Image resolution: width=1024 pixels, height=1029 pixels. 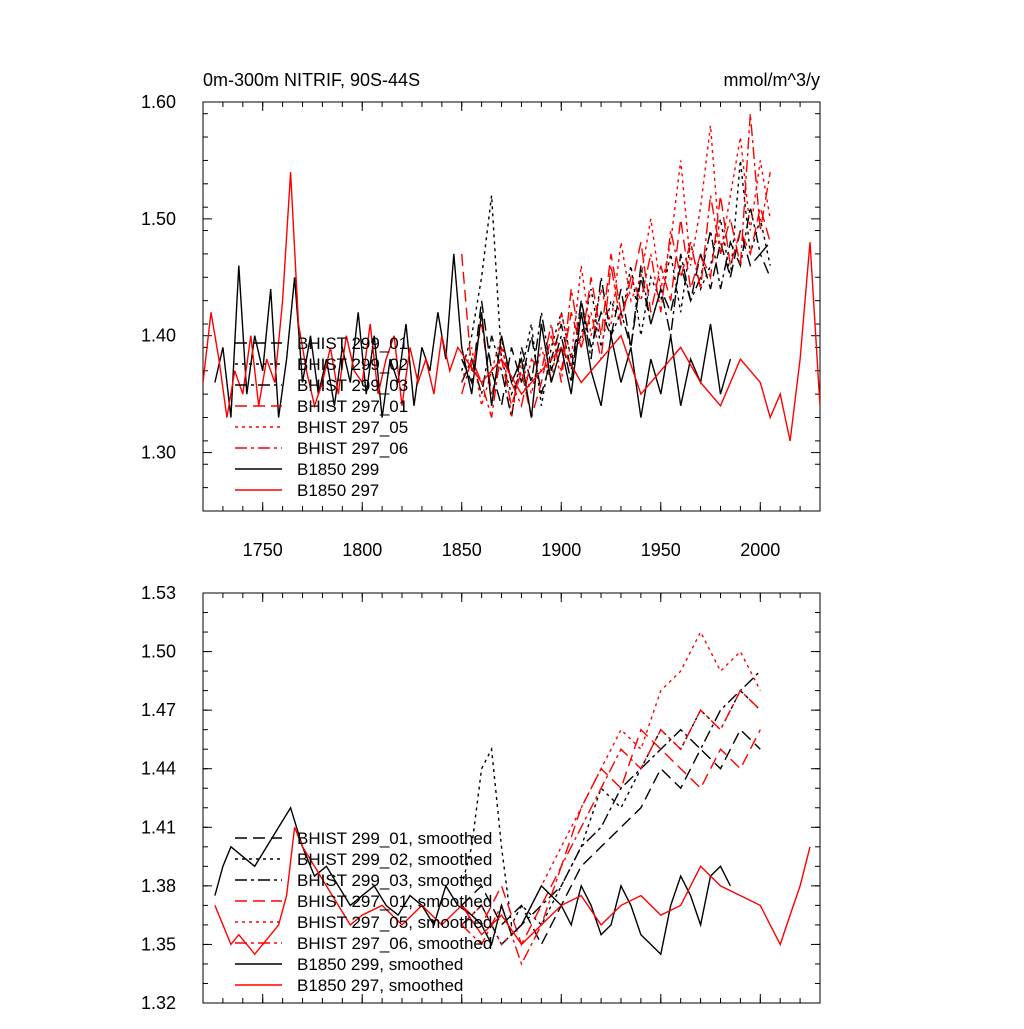 I want to click on y-tick-label: 1.35, so click(x=158, y=944).